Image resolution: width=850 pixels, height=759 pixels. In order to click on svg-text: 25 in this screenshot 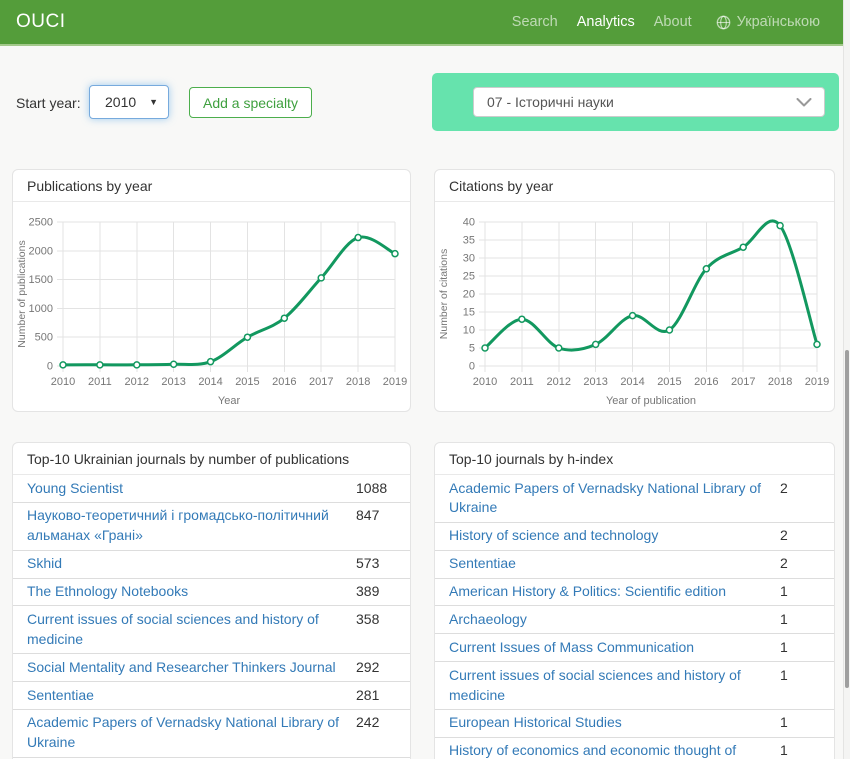, I will do `click(469, 277)`.